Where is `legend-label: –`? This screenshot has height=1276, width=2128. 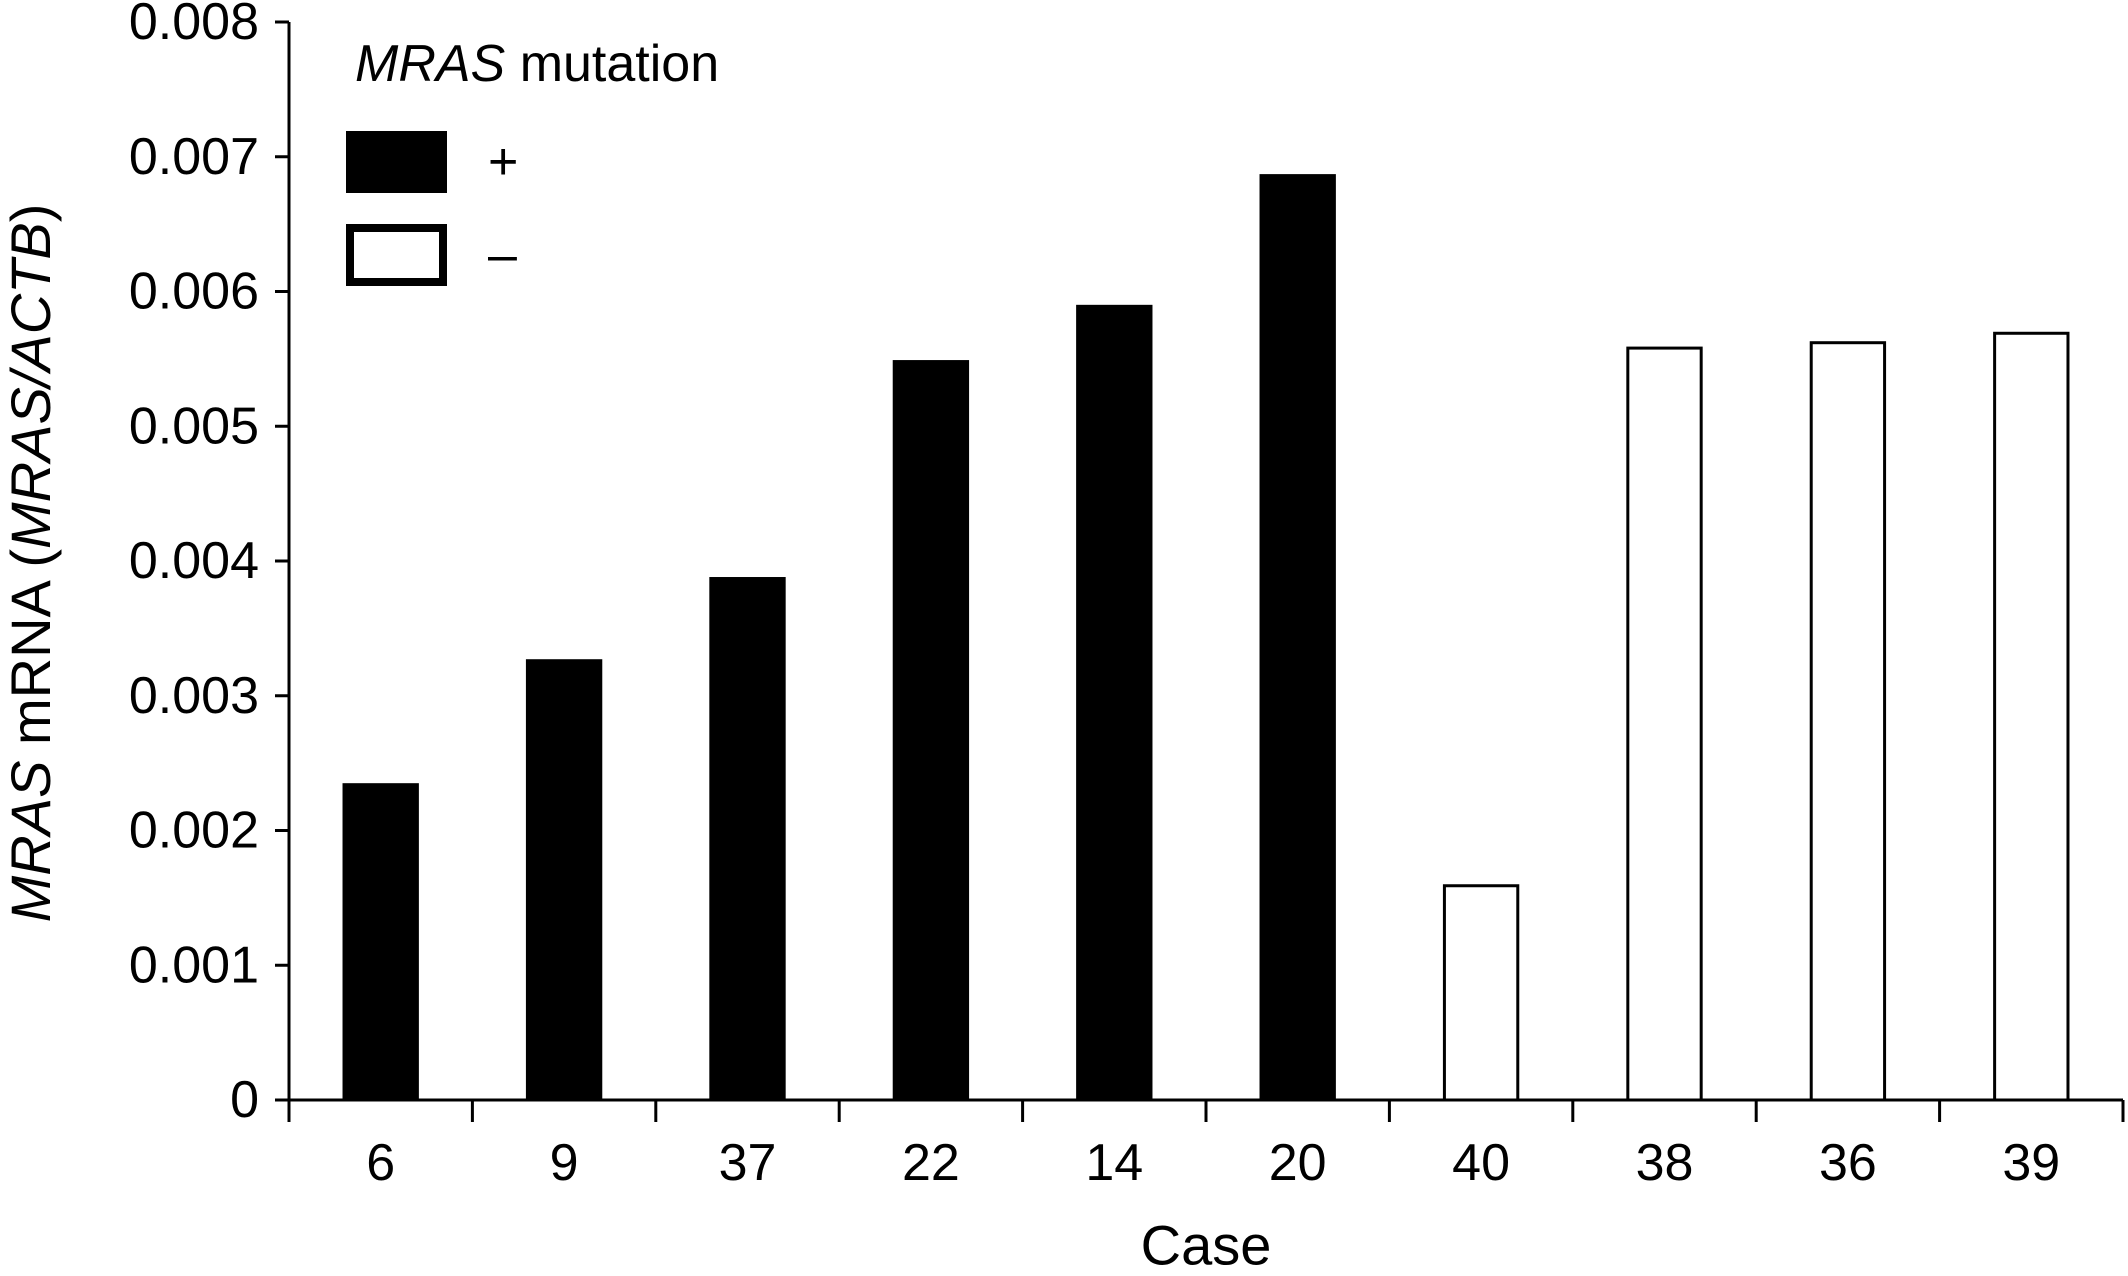
legend-label: – is located at coordinates (502, 255).